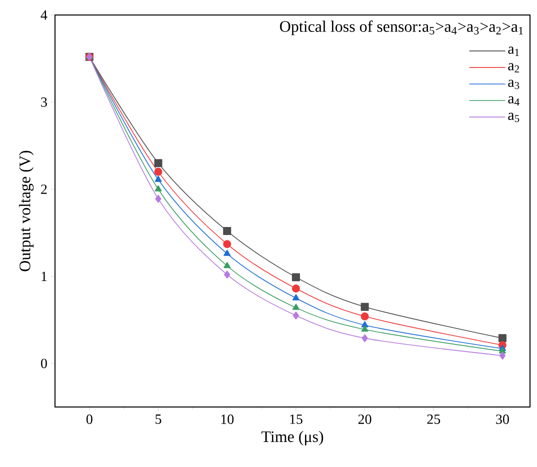  Describe the element at coordinates (89, 419) in the screenshot. I see `x-tick-label: 0` at that location.